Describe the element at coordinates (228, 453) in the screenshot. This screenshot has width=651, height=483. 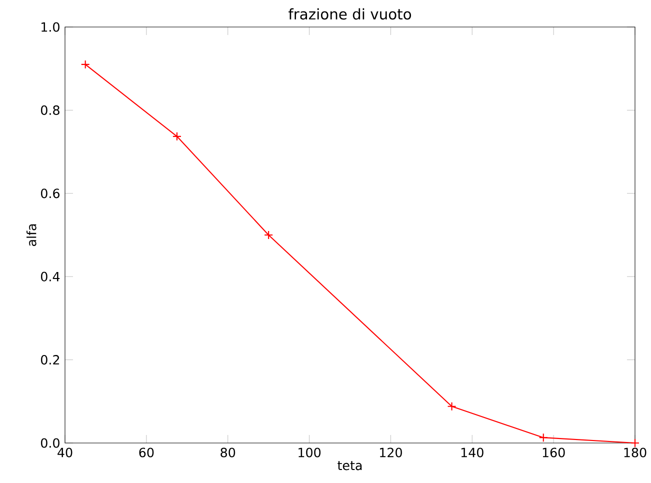
I see `x-tick-label: 80` at that location.